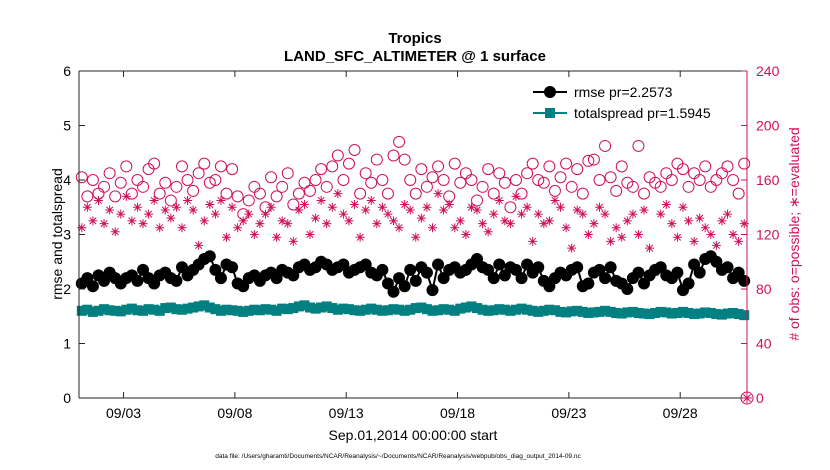 Image resolution: width=830 pixels, height=470 pixels. Describe the element at coordinates (764, 289) in the screenshot. I see `y2-tick-label: 80` at that location.